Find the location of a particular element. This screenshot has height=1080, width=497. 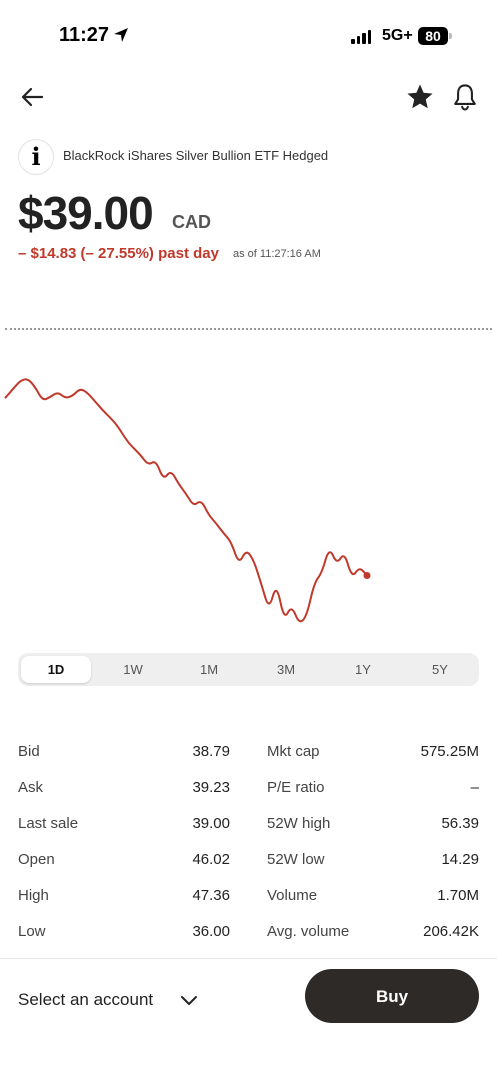

security-logo-badge: i is located at coordinates (36, 157).